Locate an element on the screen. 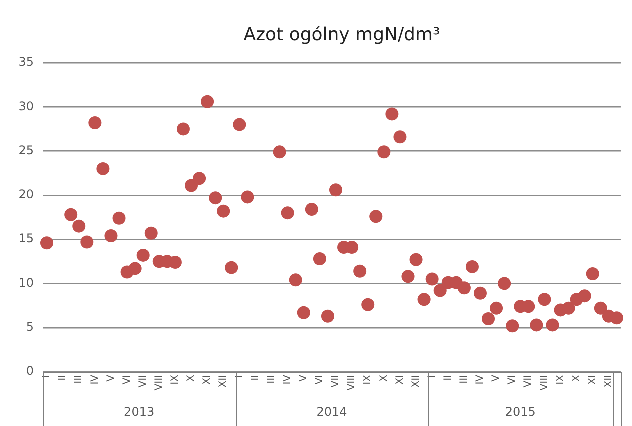  y-tick-label: 0 is located at coordinates (30, 371).